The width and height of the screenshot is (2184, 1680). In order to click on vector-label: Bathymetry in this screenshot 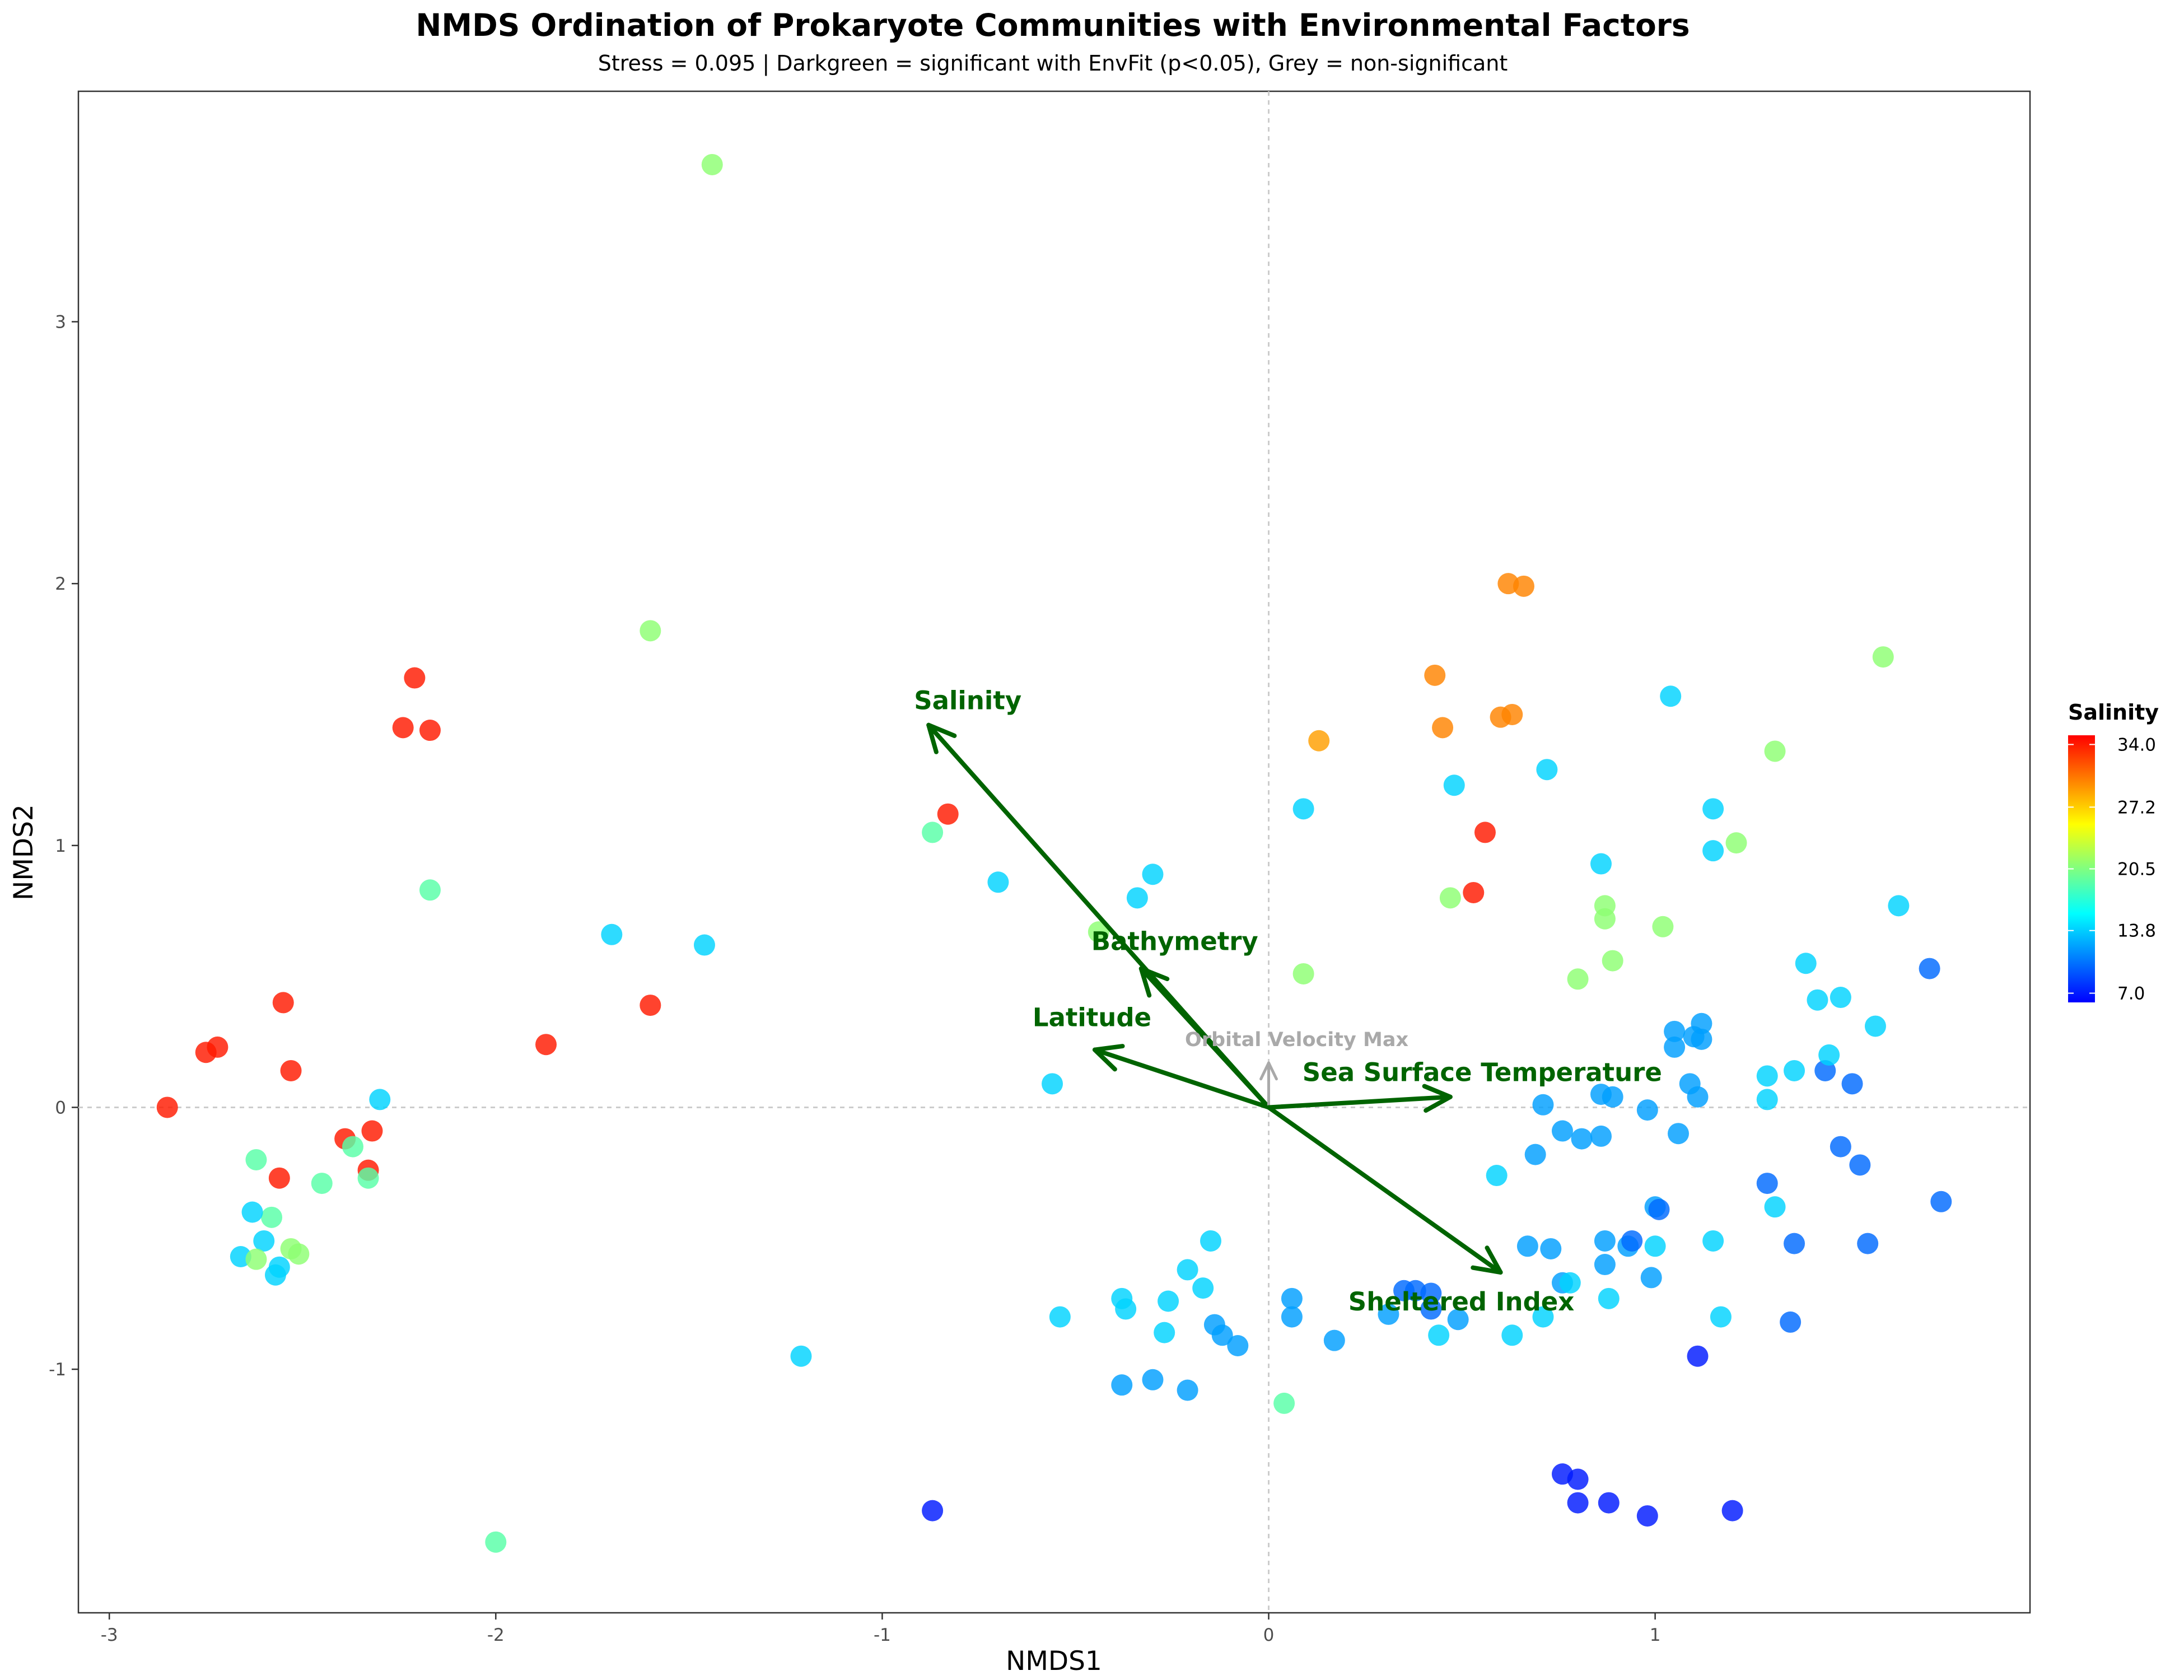, I will do `click(1175, 942)`.